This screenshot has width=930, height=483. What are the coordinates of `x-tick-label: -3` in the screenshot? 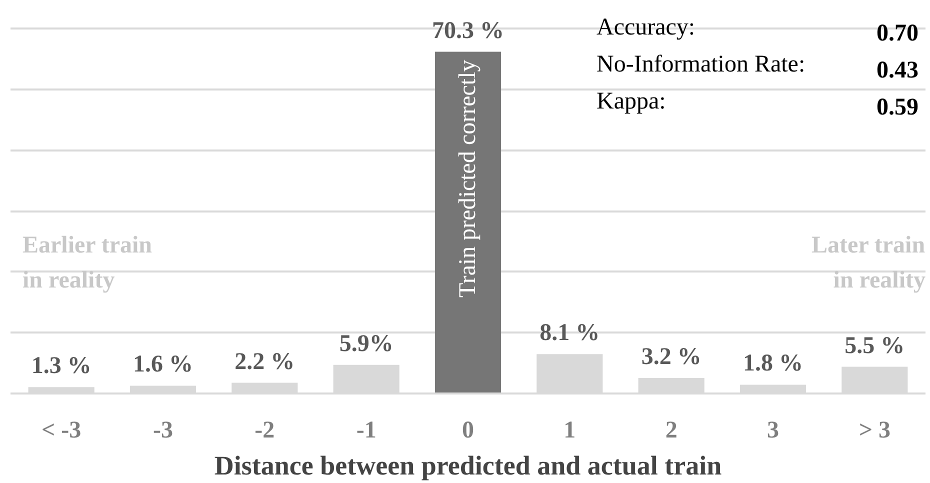 It's located at (163, 431).